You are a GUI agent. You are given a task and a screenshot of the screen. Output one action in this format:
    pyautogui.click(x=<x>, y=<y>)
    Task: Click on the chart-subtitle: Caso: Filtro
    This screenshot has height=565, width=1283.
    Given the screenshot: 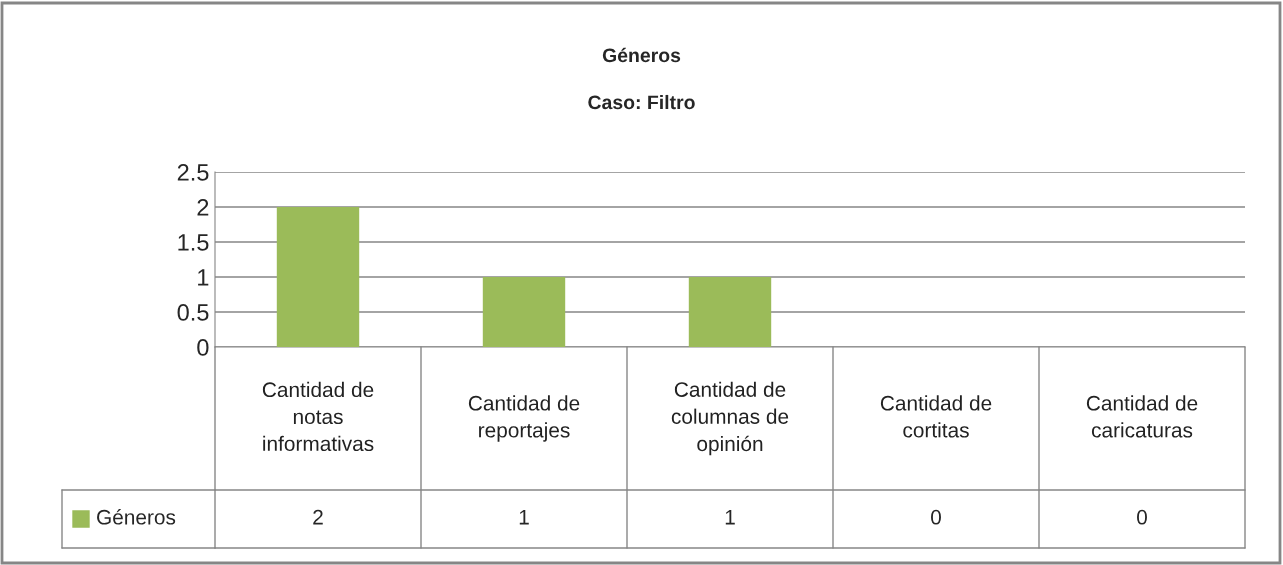 What is the action you would take?
    pyautogui.click(x=641, y=102)
    